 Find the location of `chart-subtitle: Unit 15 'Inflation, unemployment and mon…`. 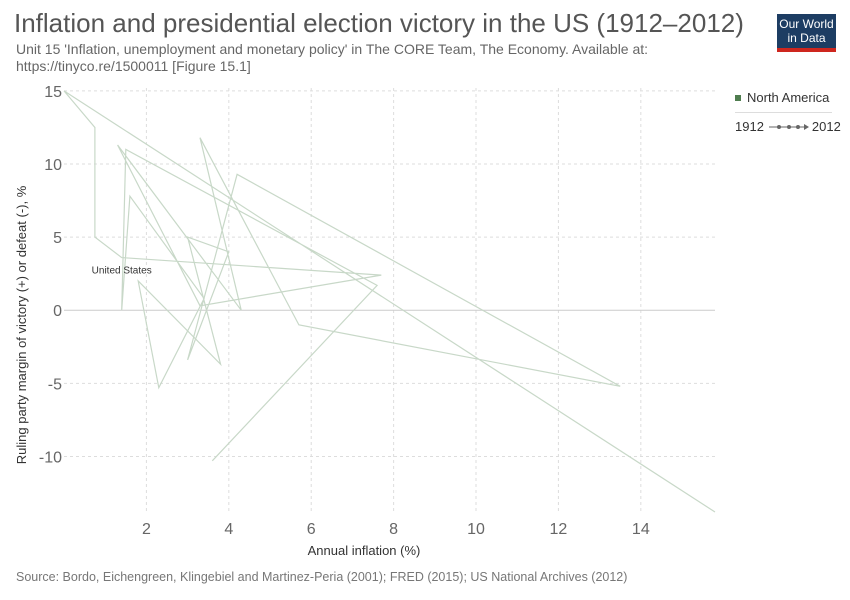

chart-subtitle: Unit 15 'Inflation, unemployment and mon… is located at coordinates (366, 58).